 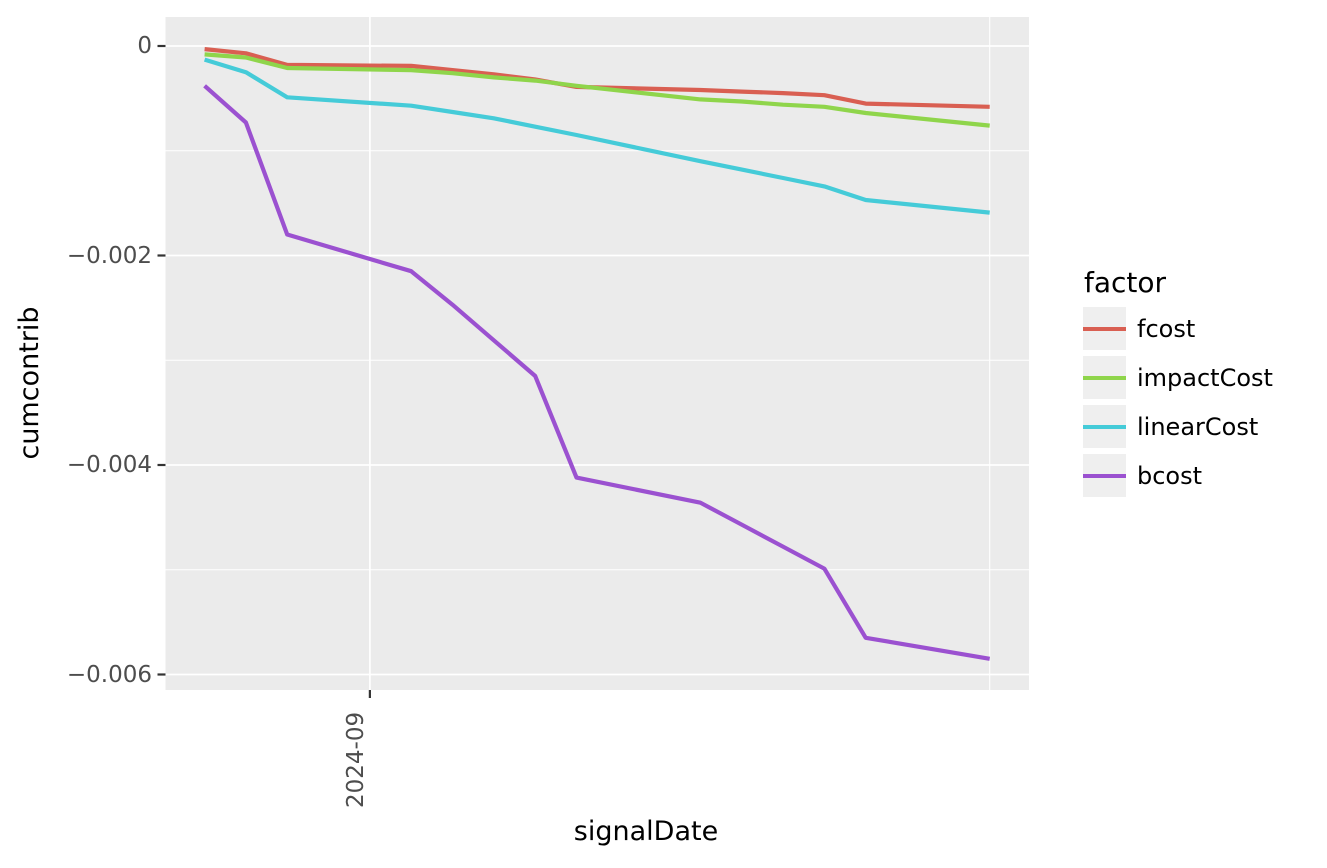 What do you see at coordinates (144, 46) in the screenshot?
I see `y-tick-label: 0` at bounding box center [144, 46].